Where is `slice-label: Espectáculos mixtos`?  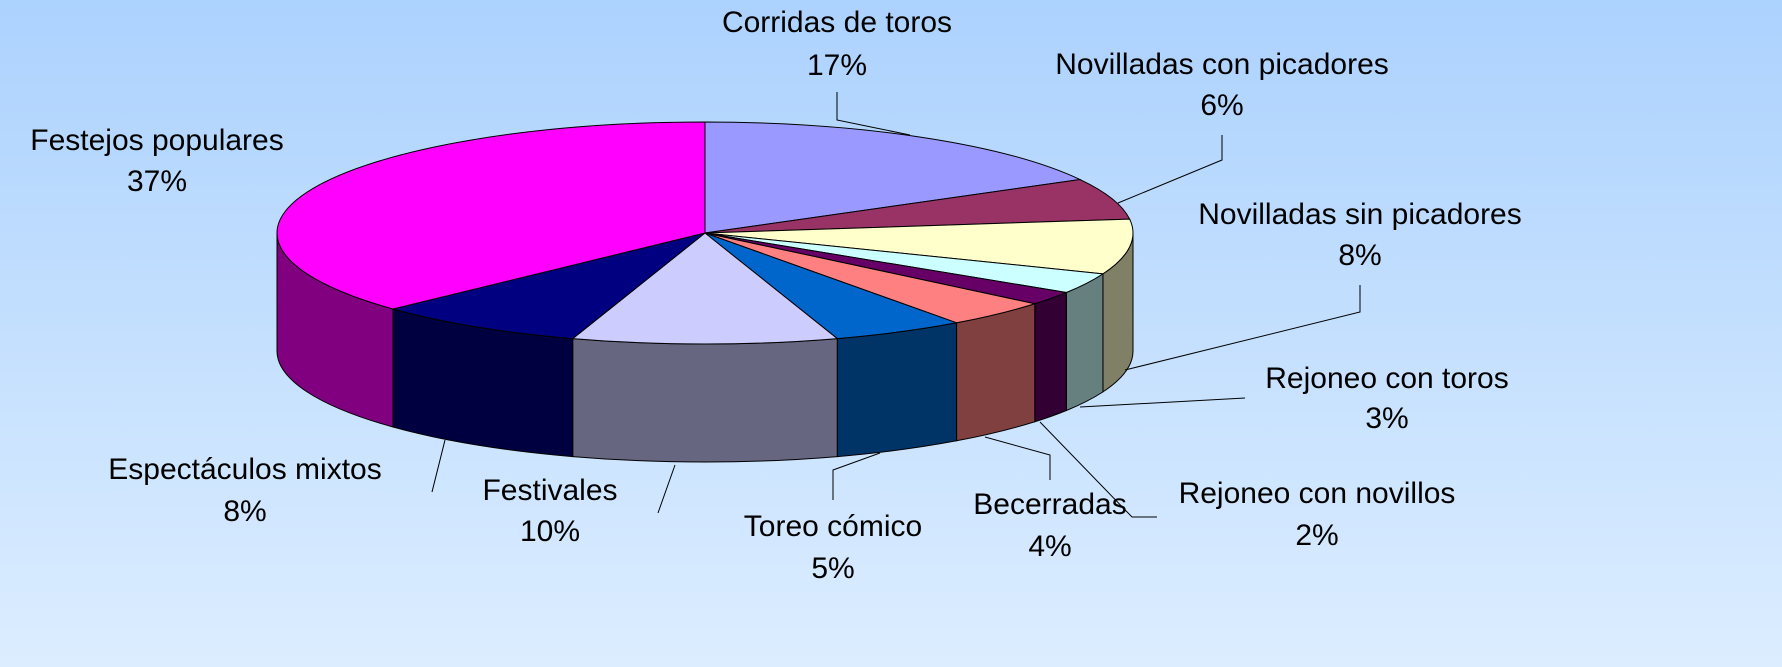 slice-label: Espectáculos mixtos is located at coordinates (244, 469).